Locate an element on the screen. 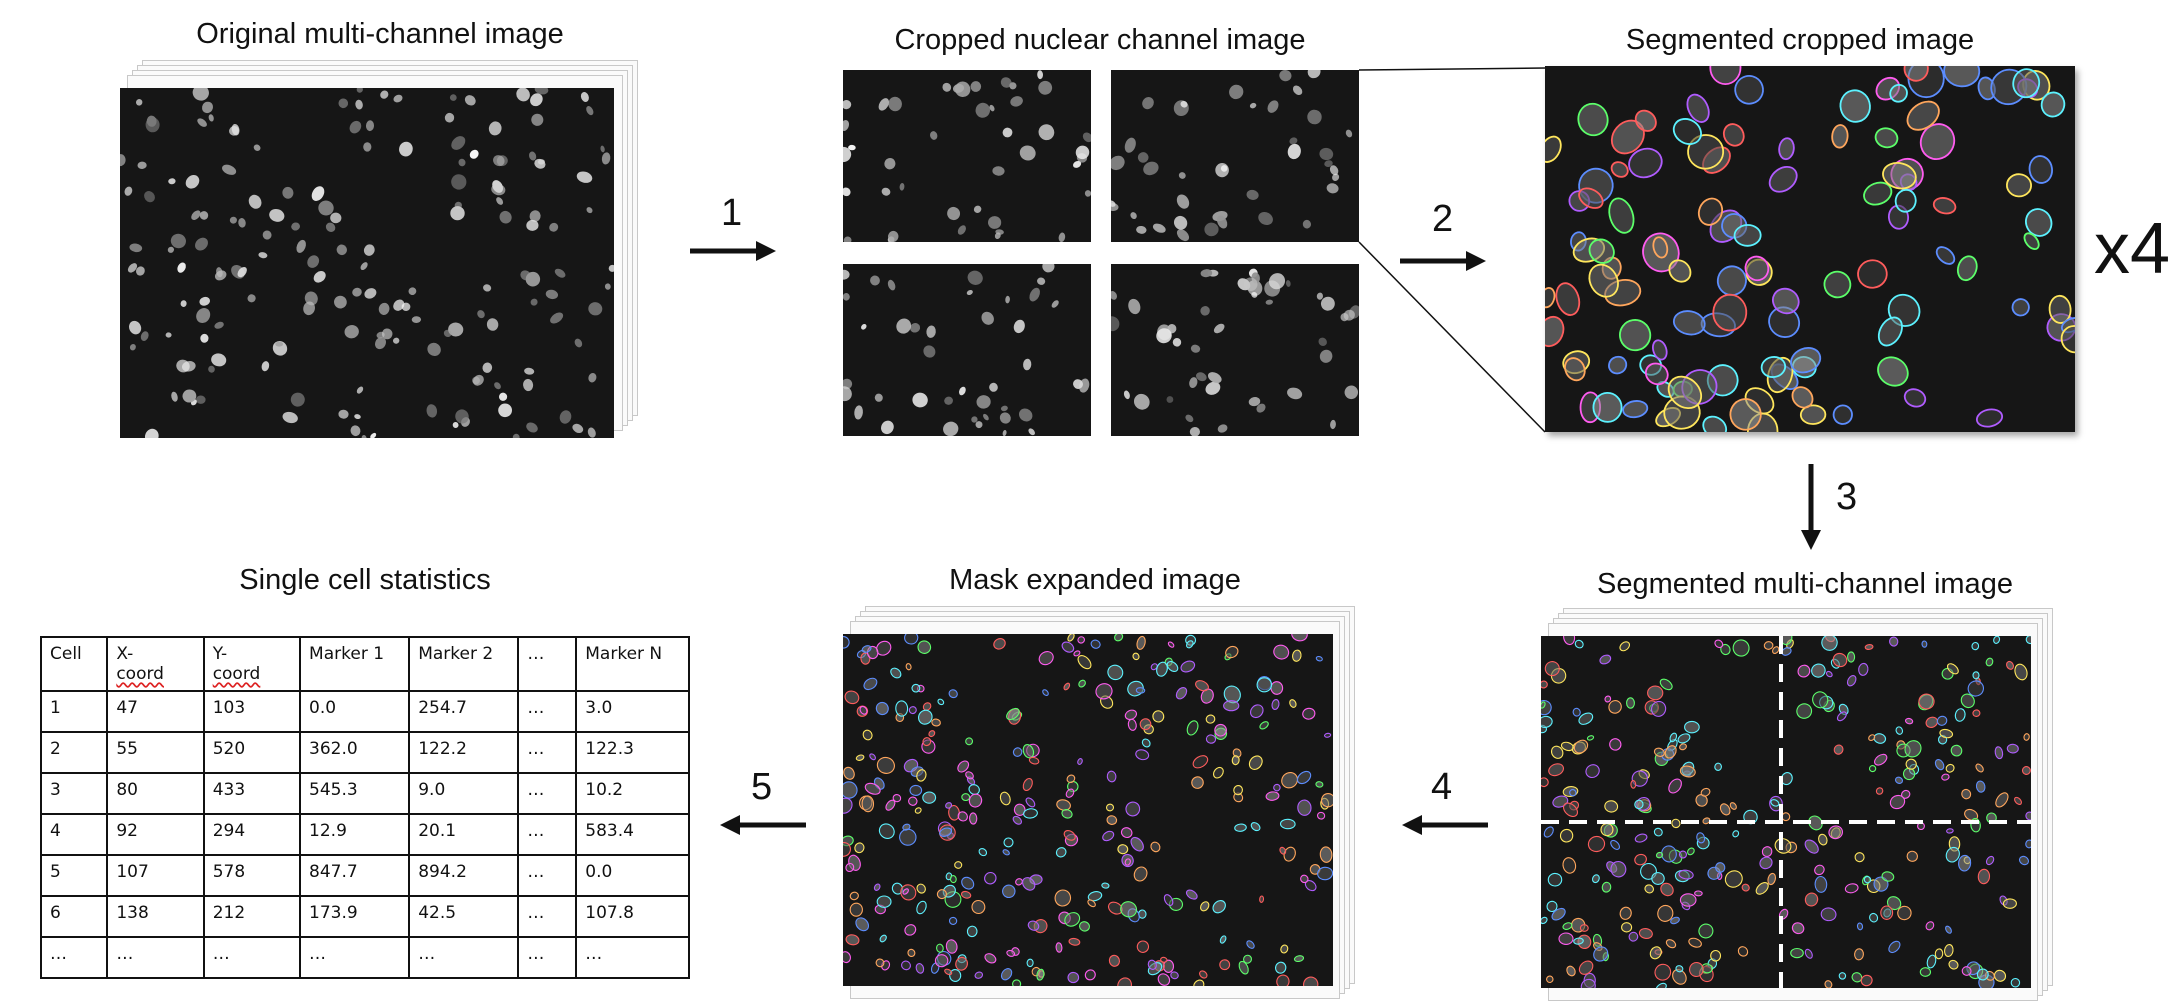 This screenshot has width=2178, height=1006. table-cell: 3.0 is located at coordinates (632, 711).